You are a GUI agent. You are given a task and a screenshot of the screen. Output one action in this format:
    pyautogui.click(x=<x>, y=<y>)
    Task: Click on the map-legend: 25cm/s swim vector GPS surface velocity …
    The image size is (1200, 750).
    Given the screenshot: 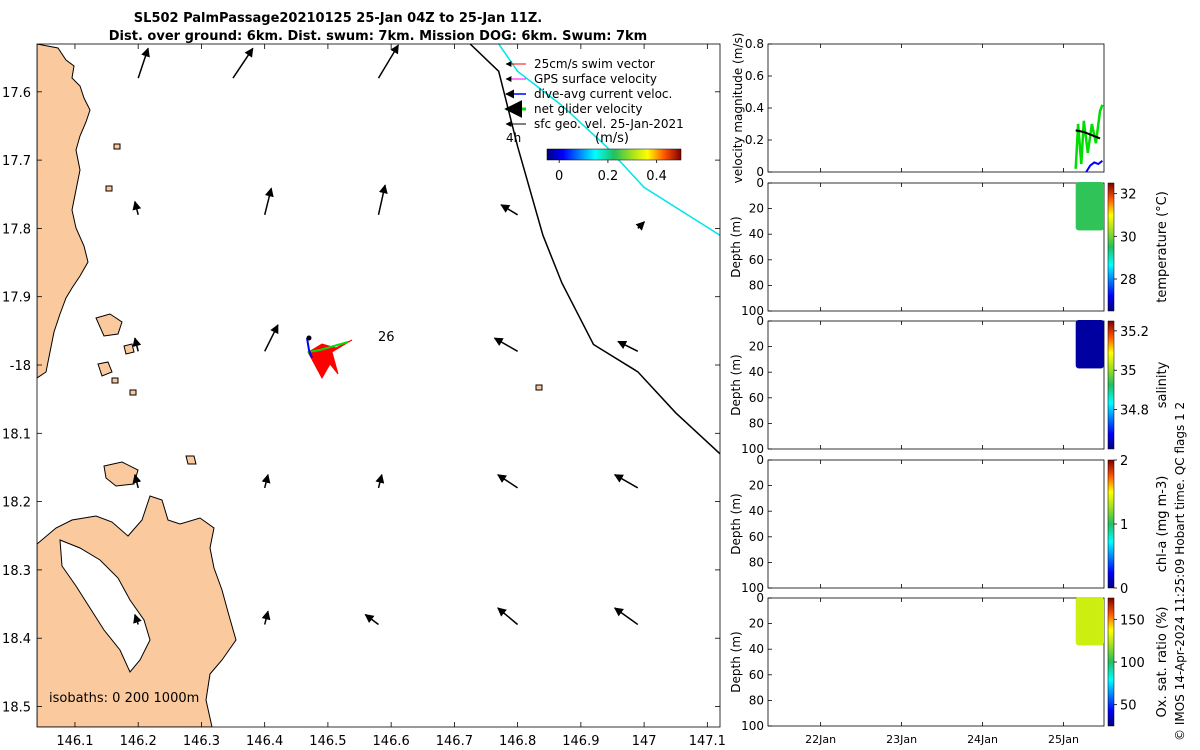 What is the action you would take?
    pyautogui.click(x=594, y=120)
    